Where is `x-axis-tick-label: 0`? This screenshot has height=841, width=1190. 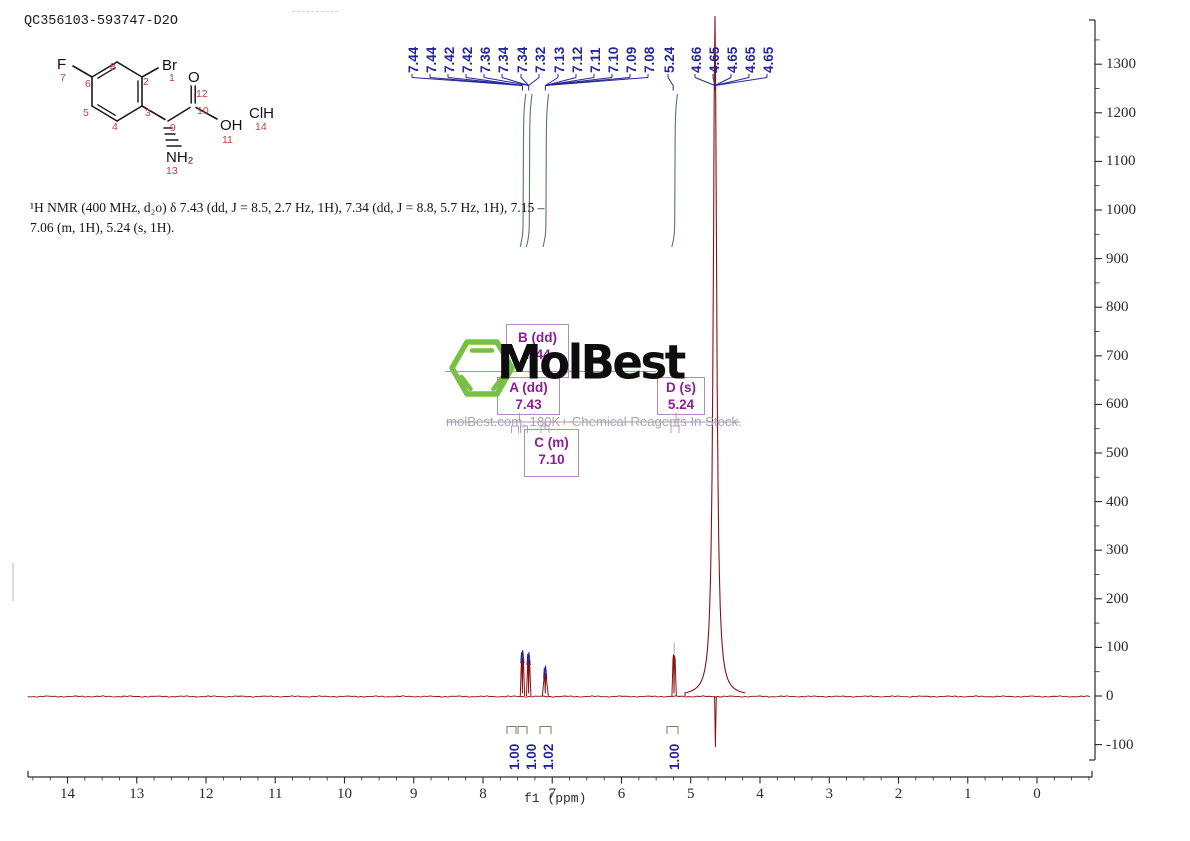 x-axis-tick-label: 0 is located at coordinates (1037, 794).